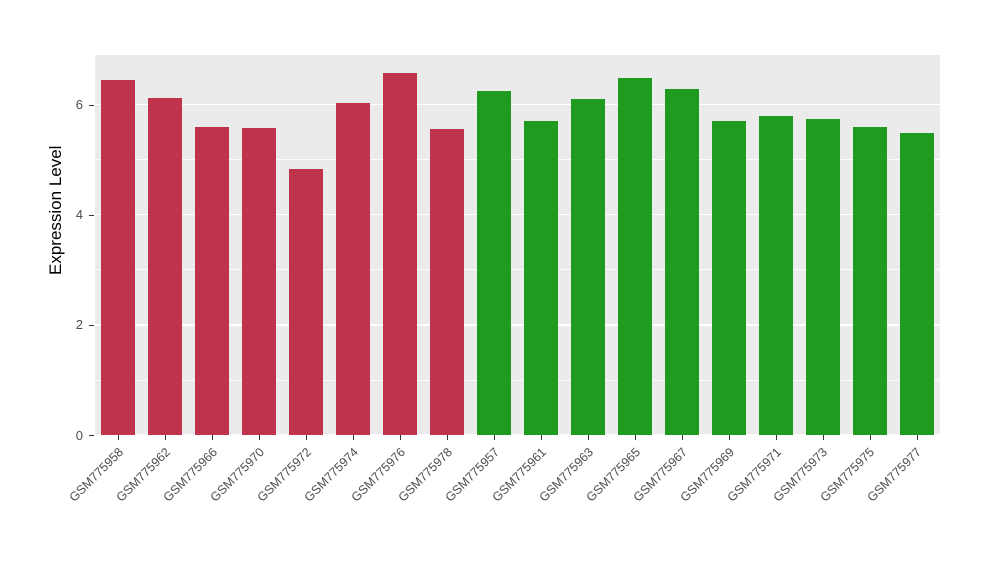 The width and height of the screenshot is (1000, 580). Describe the element at coordinates (118, 257) in the screenshot. I see `bar-GSM775958` at that location.